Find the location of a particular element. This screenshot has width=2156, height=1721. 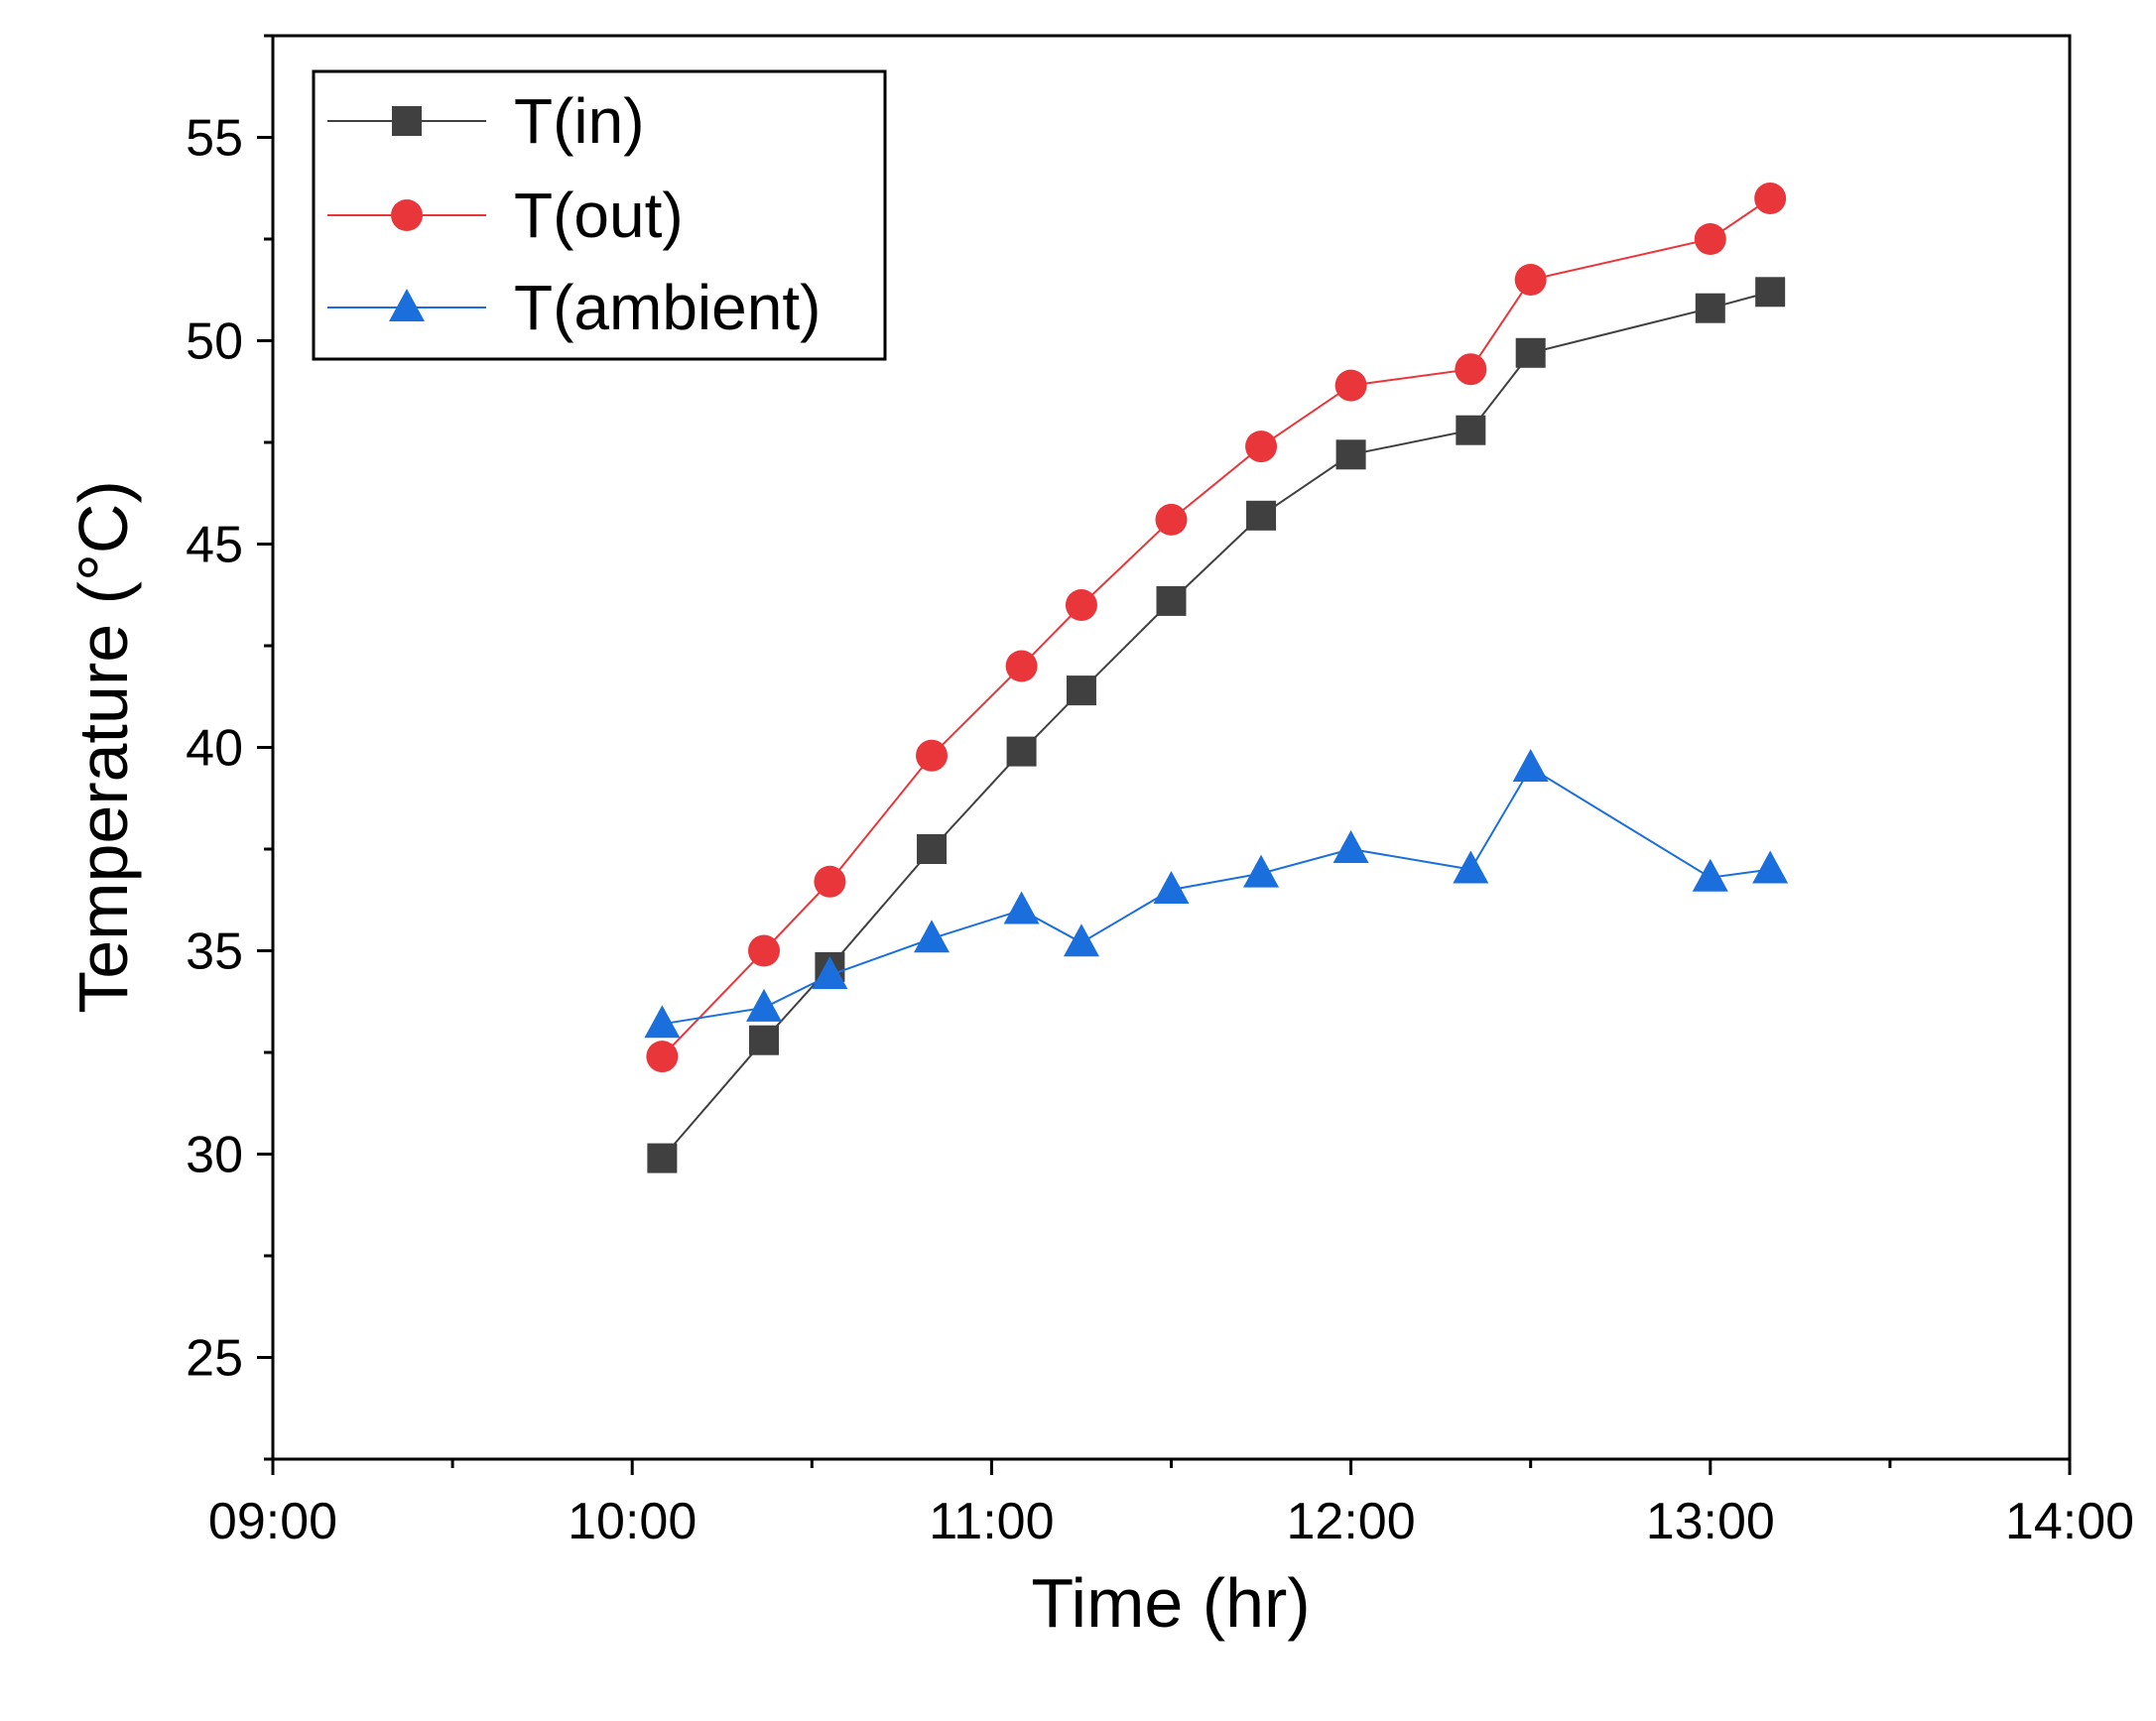

legend: T(in) T(out) T(ambient) is located at coordinates (599, 215).